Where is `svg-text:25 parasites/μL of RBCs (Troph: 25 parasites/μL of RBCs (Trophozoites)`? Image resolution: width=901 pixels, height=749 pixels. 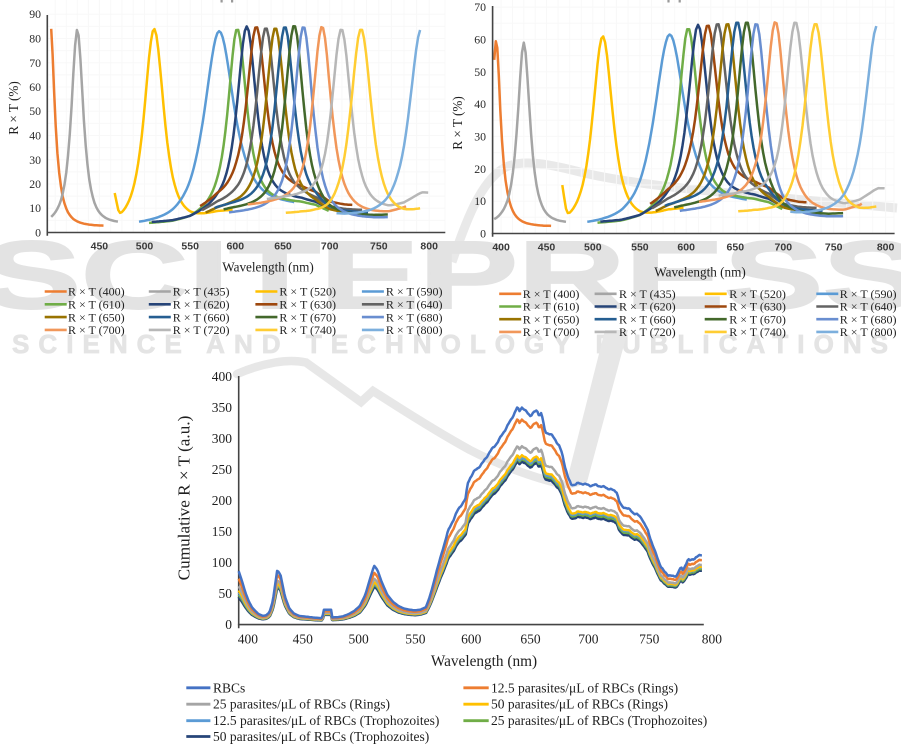
svg-text:25 parasites/μL of RBCs (Troph: 25 parasites/μL of RBCs (Trophozoites) is located at coordinates (599, 720).